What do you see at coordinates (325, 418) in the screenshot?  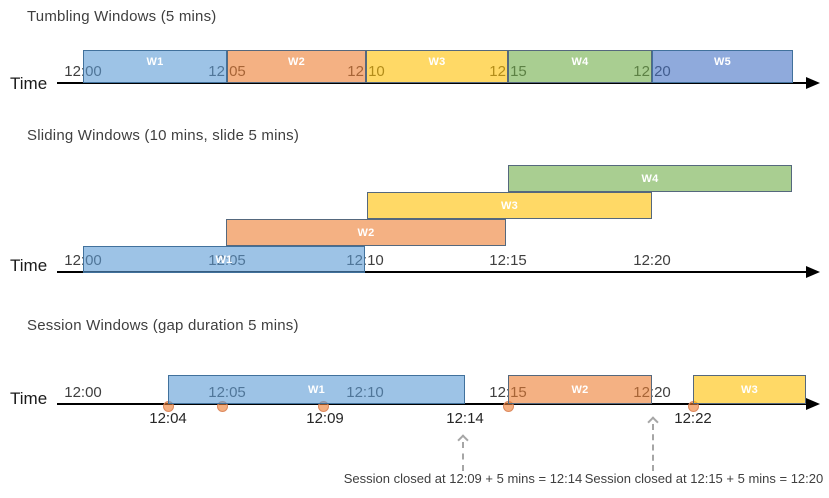 I see `event-time-label: 12:09` at bounding box center [325, 418].